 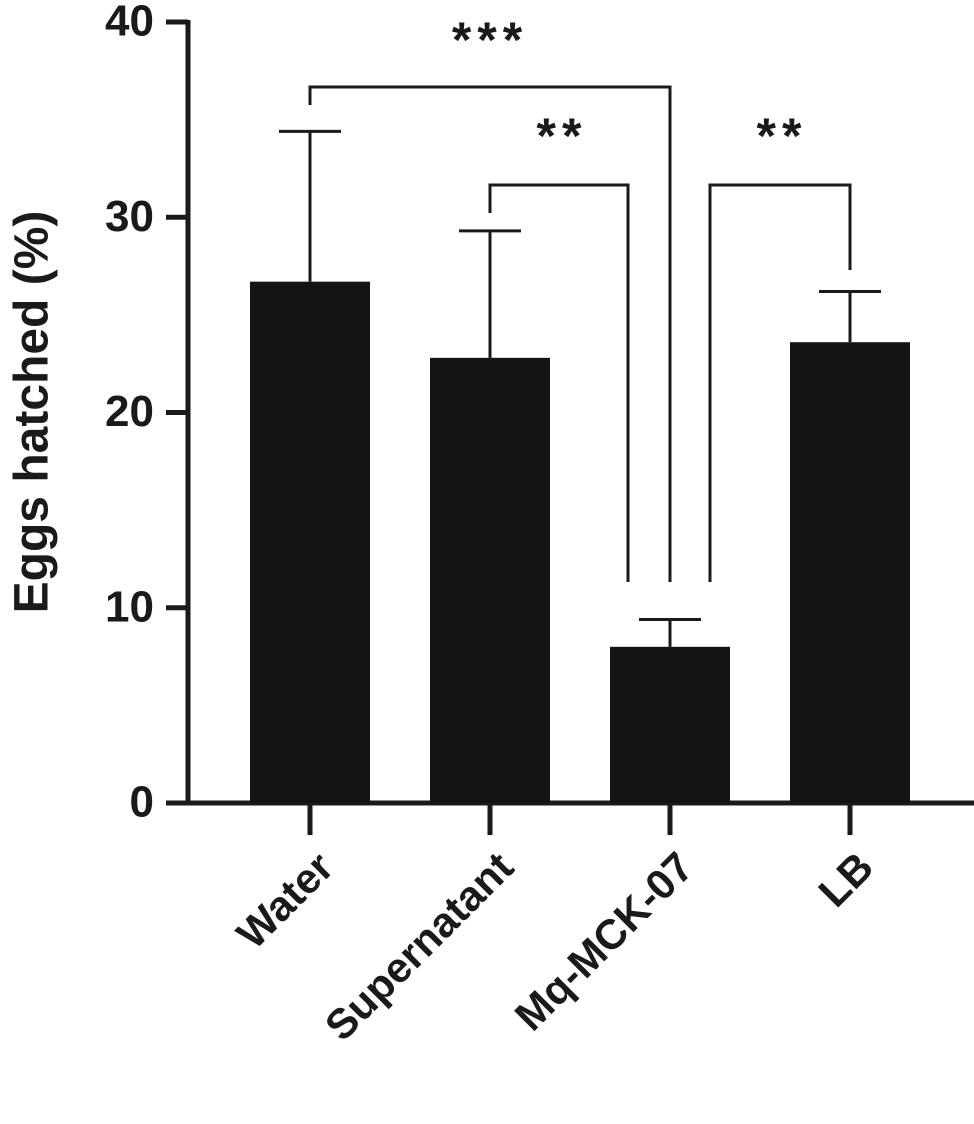 I want to click on y-tick-label: 10, so click(x=129, y=606).